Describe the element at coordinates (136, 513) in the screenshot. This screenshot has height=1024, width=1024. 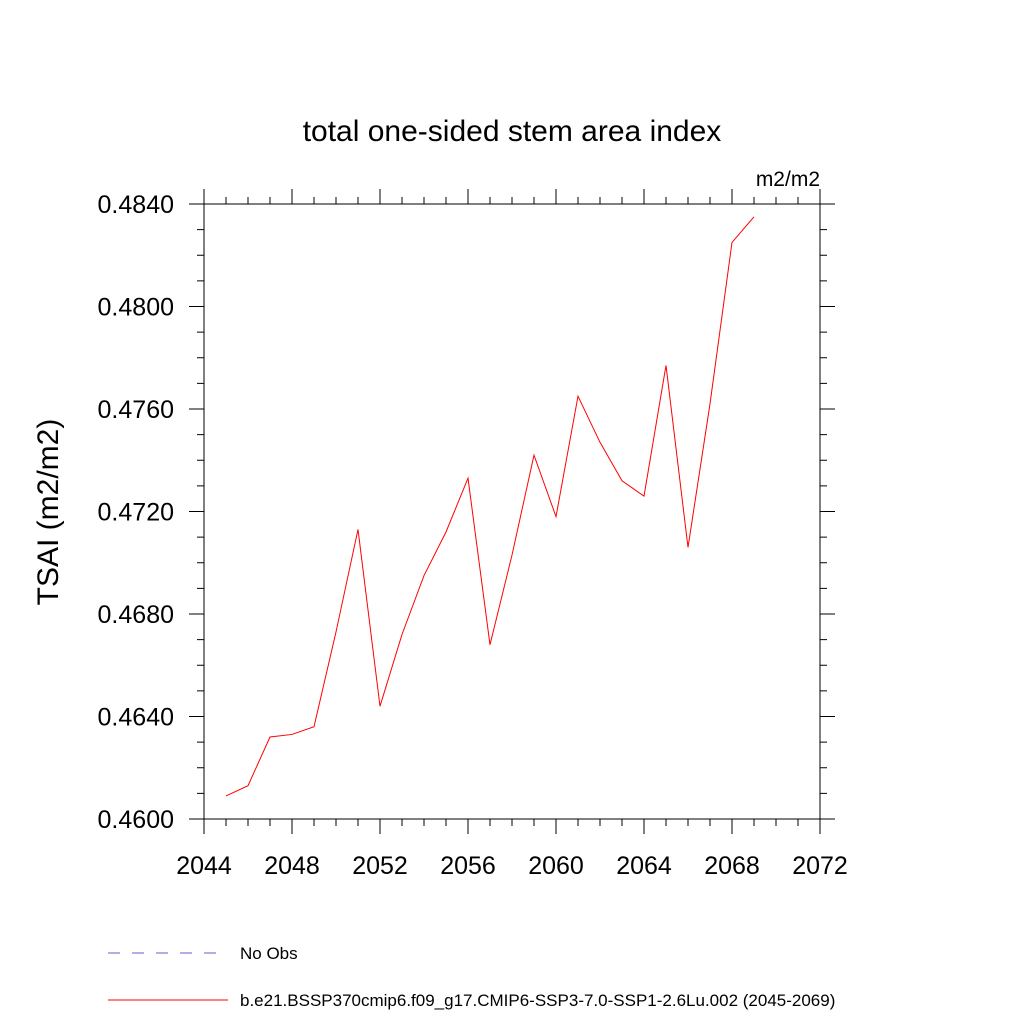
I see `y-tick-label: 0.4720` at that location.